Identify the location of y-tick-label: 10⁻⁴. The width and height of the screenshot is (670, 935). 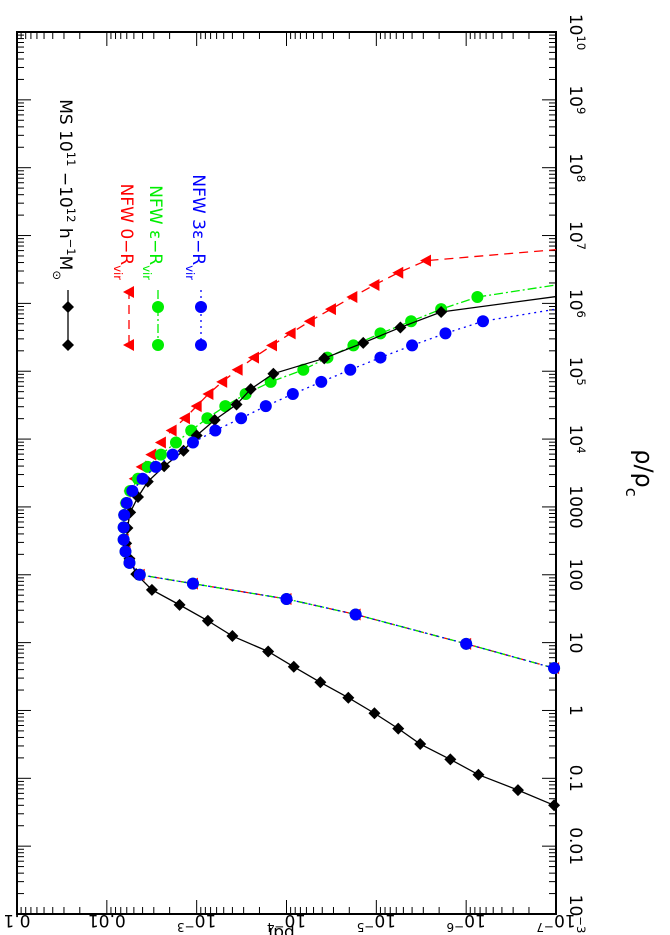
(286, 922).